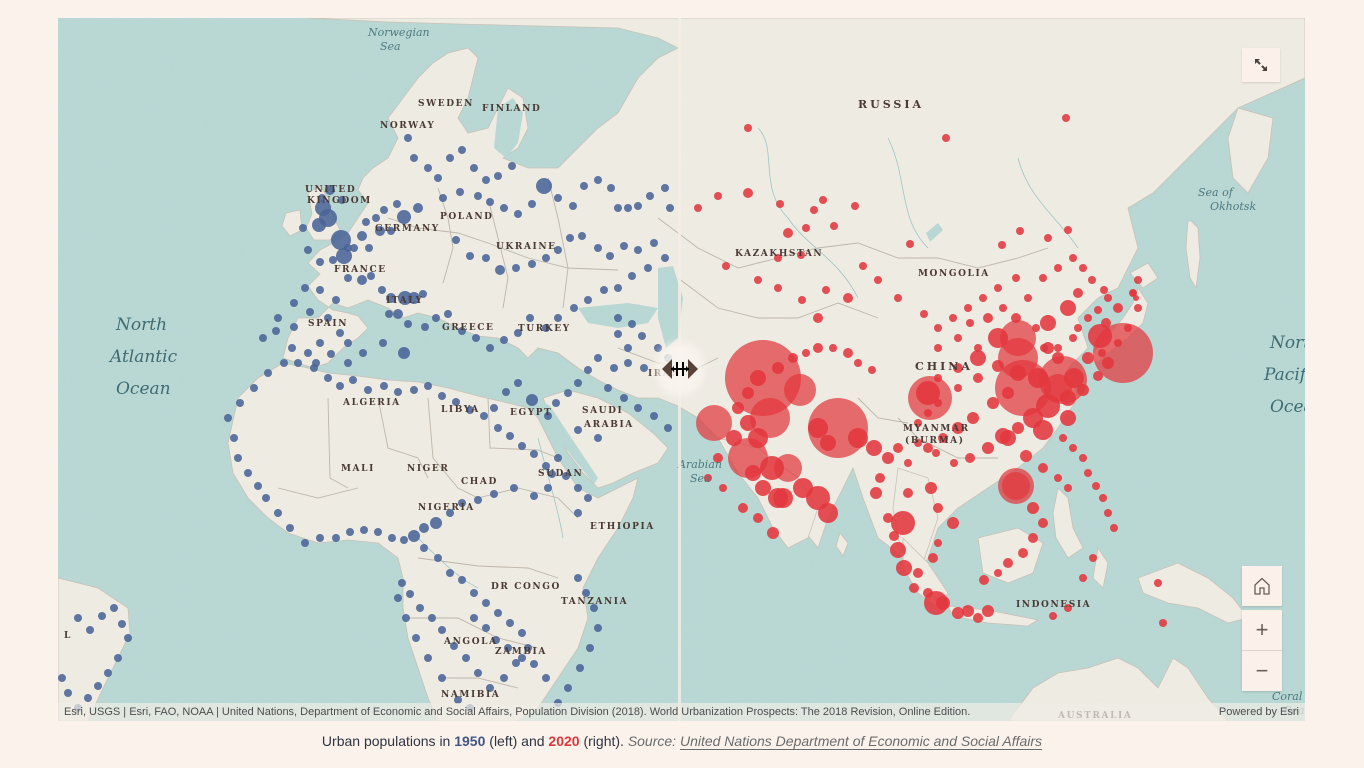 The image size is (1364, 768). Describe the element at coordinates (521, 652) in the screenshot. I see `country-label: ZAMBIA` at that location.